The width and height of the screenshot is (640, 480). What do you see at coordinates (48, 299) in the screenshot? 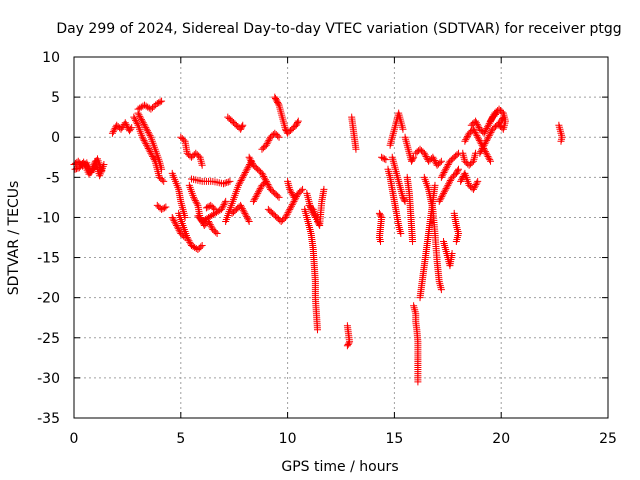
I see `y-tick-label: -20` at bounding box center [48, 299].